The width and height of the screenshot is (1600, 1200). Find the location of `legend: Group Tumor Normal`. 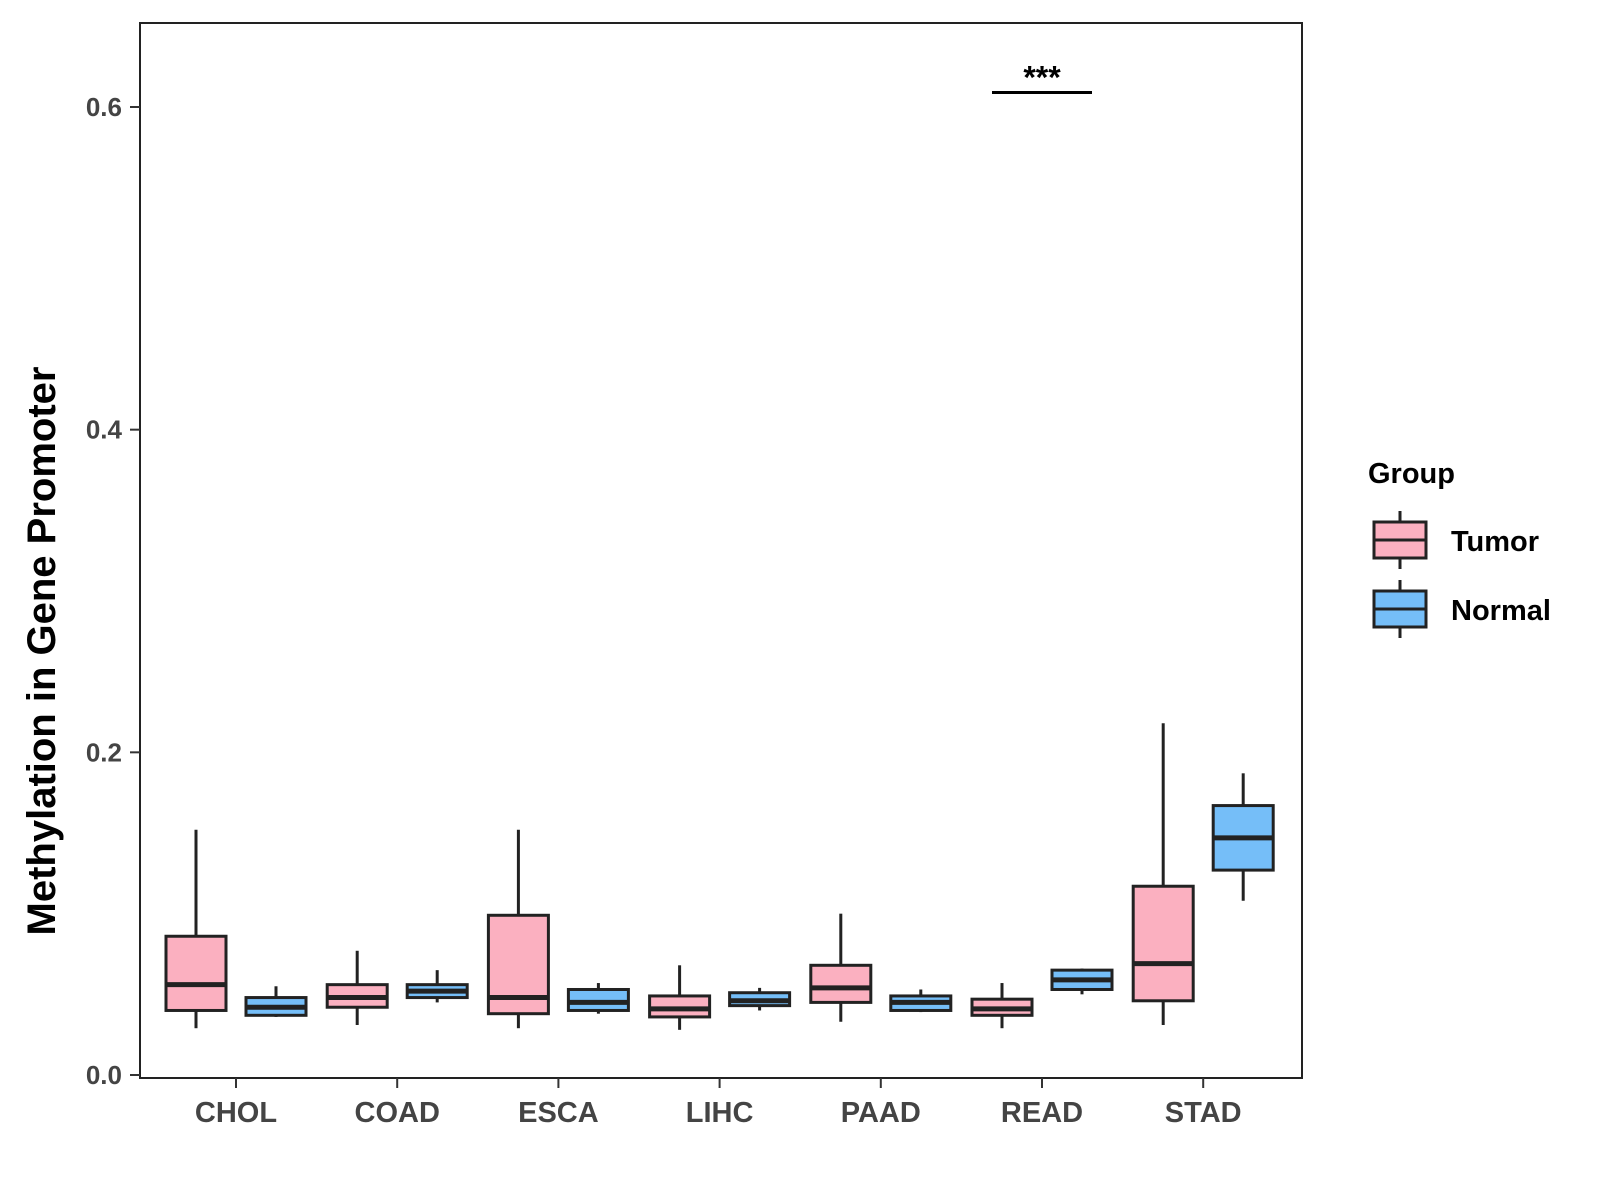

legend: Group Tumor Normal is located at coordinates (1459, 548).